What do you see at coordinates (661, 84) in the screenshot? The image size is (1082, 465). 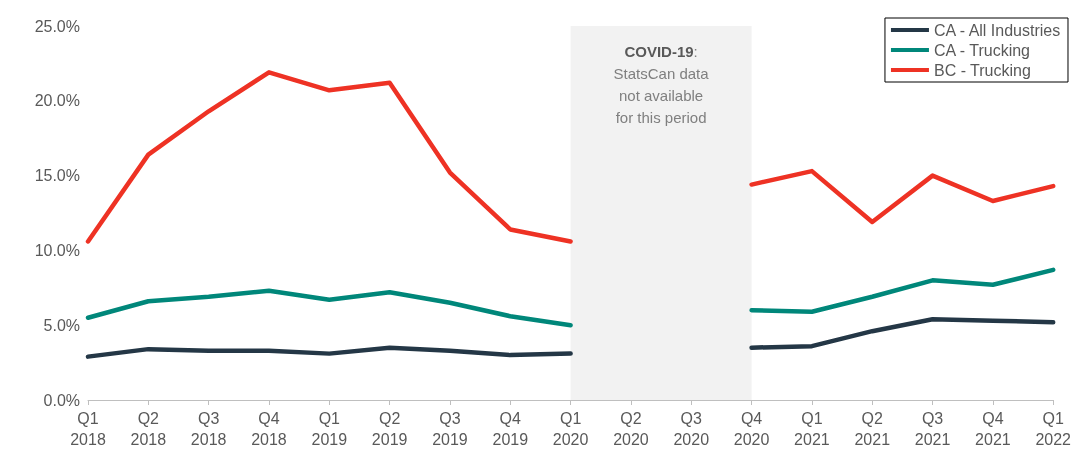 I see `band-label: COVID-19: StatsCan data not available for this period` at bounding box center [661, 84].